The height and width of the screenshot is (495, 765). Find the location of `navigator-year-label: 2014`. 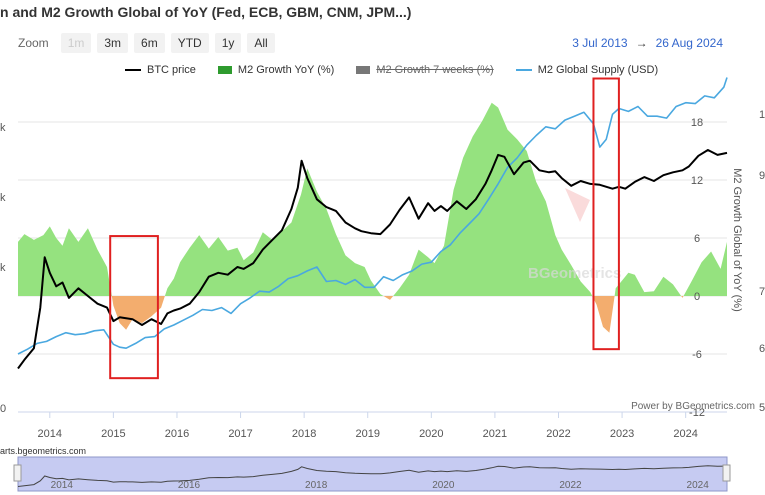

navigator-year-label: 2014 is located at coordinates (62, 485).